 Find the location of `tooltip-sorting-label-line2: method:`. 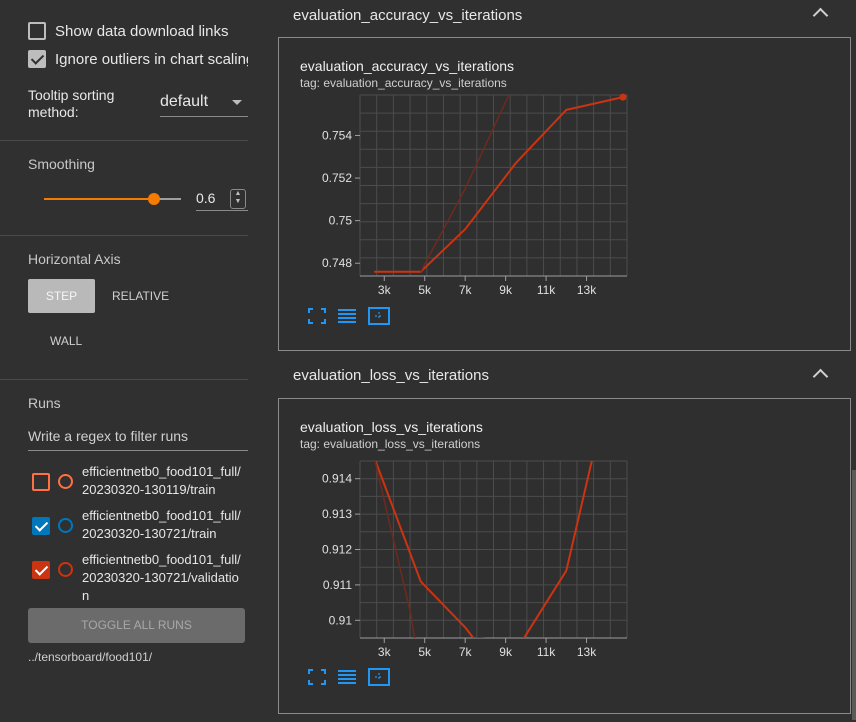

tooltip-sorting-label-line2: method: is located at coordinates (53, 112).